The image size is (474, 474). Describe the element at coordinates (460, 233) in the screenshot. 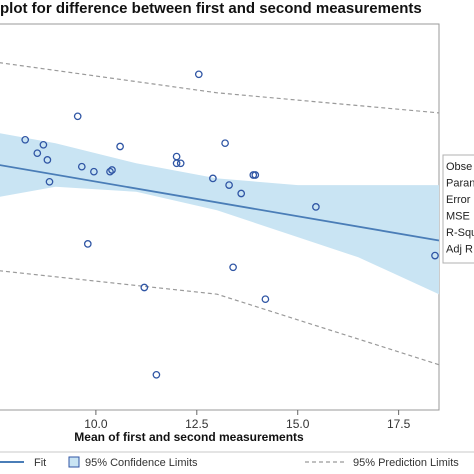

I see `stats-label: R-Squ` at that location.